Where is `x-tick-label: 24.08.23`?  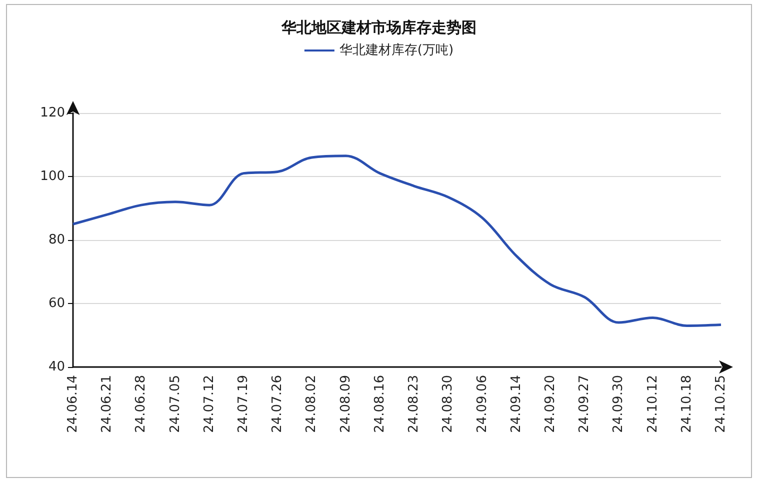 x-tick-label: 24.08.23 is located at coordinates (414, 404).